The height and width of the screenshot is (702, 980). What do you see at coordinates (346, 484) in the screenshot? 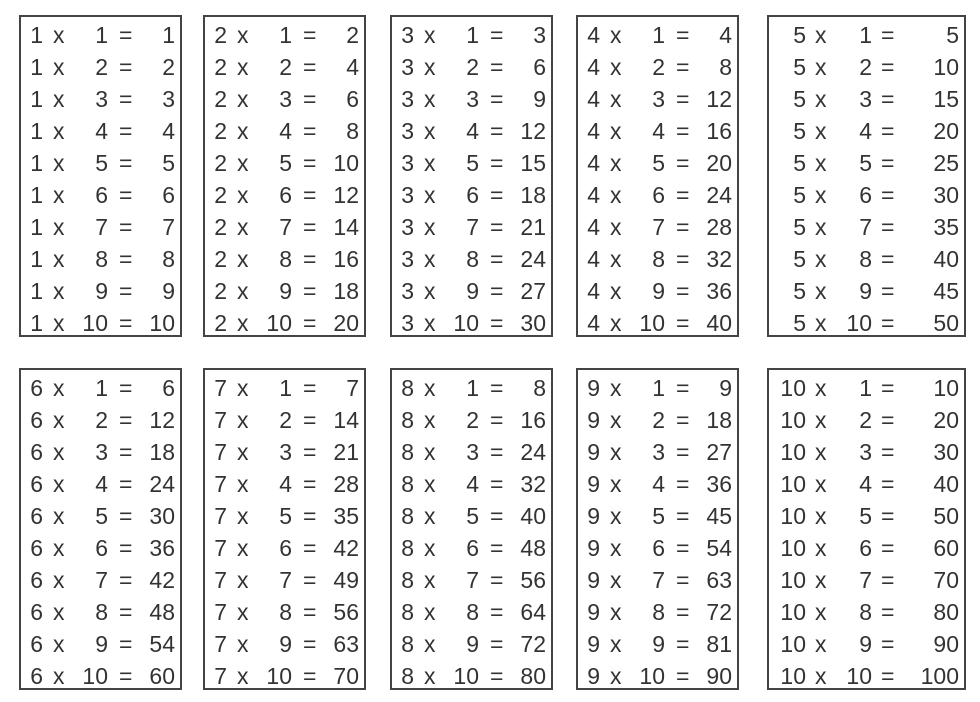
I see `product: 28` at bounding box center [346, 484].